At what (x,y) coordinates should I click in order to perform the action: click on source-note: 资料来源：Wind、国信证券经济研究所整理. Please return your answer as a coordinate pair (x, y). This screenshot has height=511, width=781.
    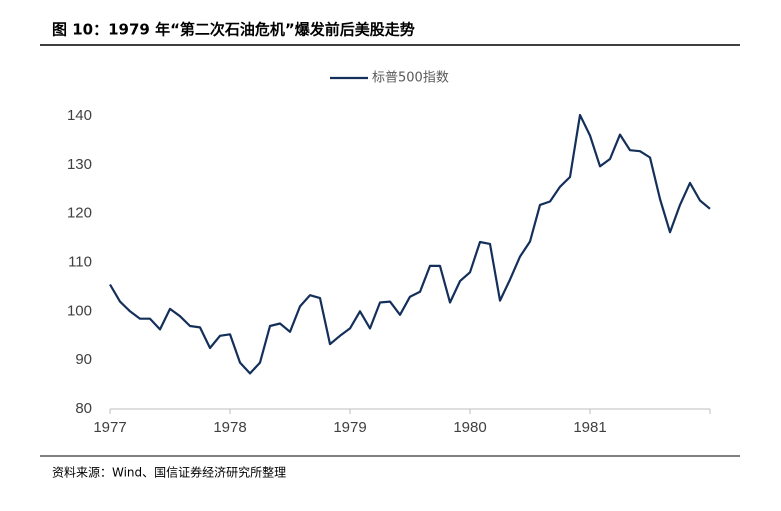
    Looking at the image, I should click on (169, 472).